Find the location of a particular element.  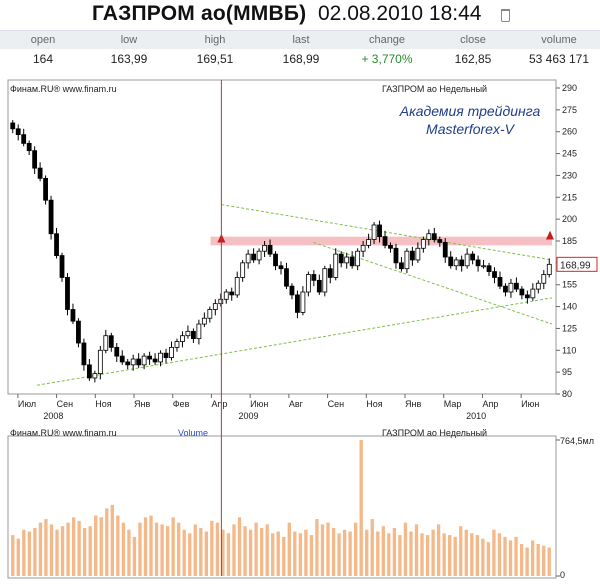

time-axis-month-label: Янв is located at coordinates (413, 404).